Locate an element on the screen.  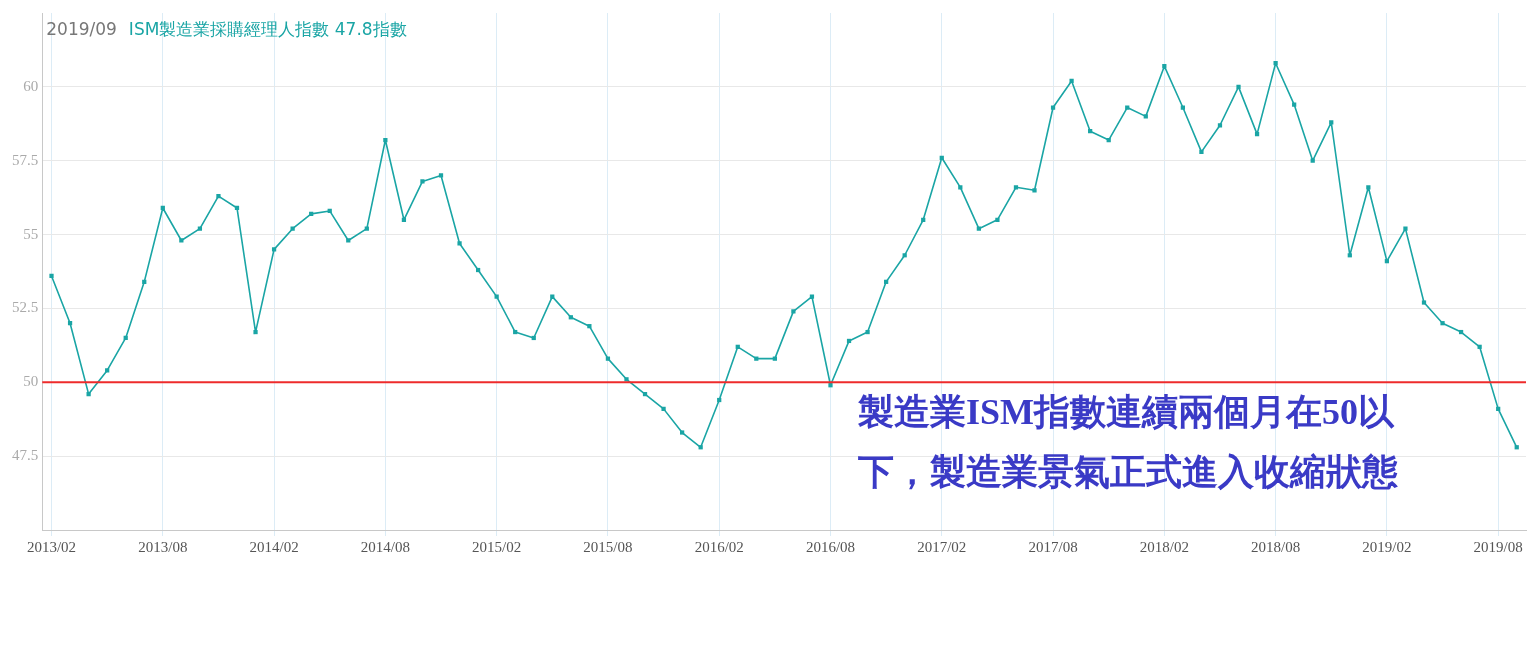
chart-title: 2019/09 is located at coordinates (81, 29).